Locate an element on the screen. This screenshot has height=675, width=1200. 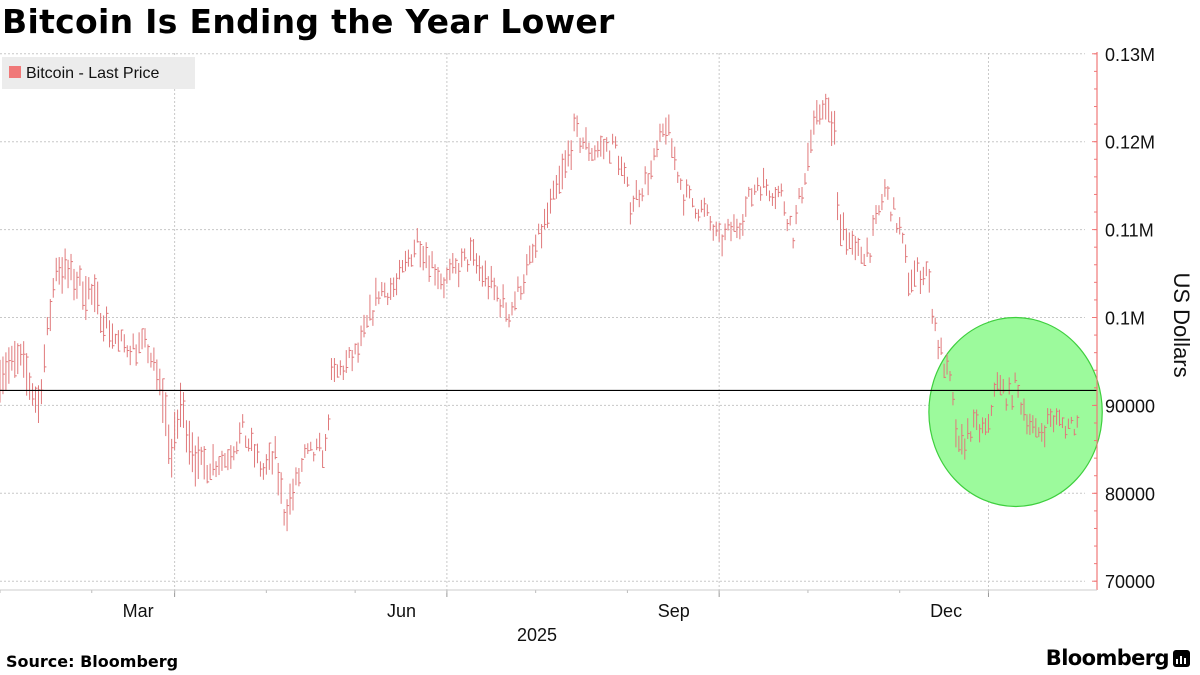
y-tick-label: 0.1M is located at coordinates (1125, 319).